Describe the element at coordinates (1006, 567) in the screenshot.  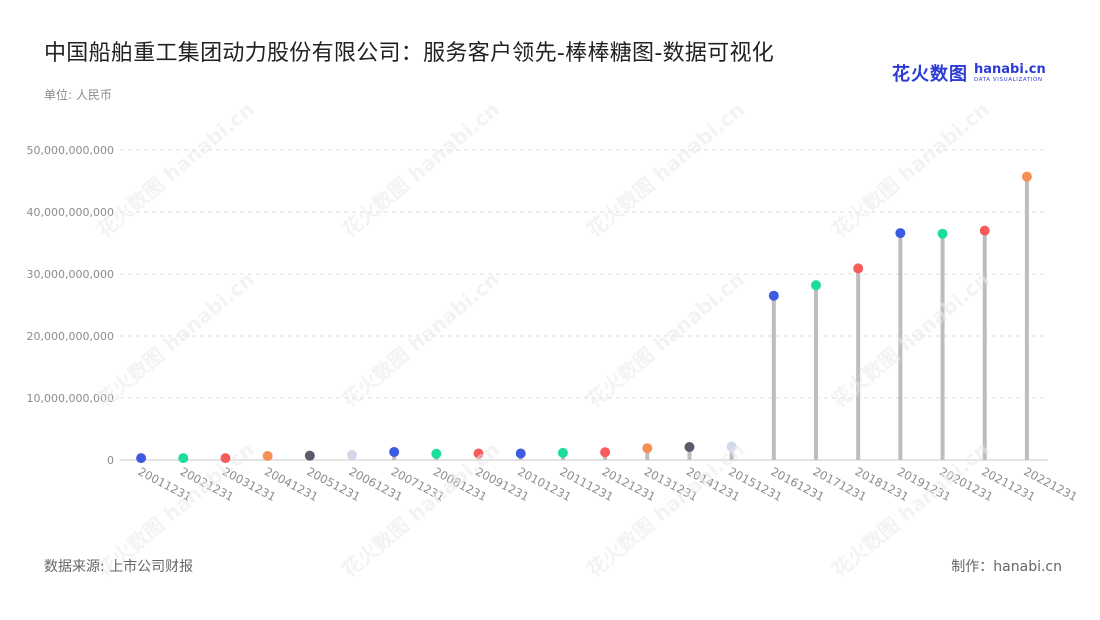
I see `credit-text: 制作：hanabi.cn` at that location.